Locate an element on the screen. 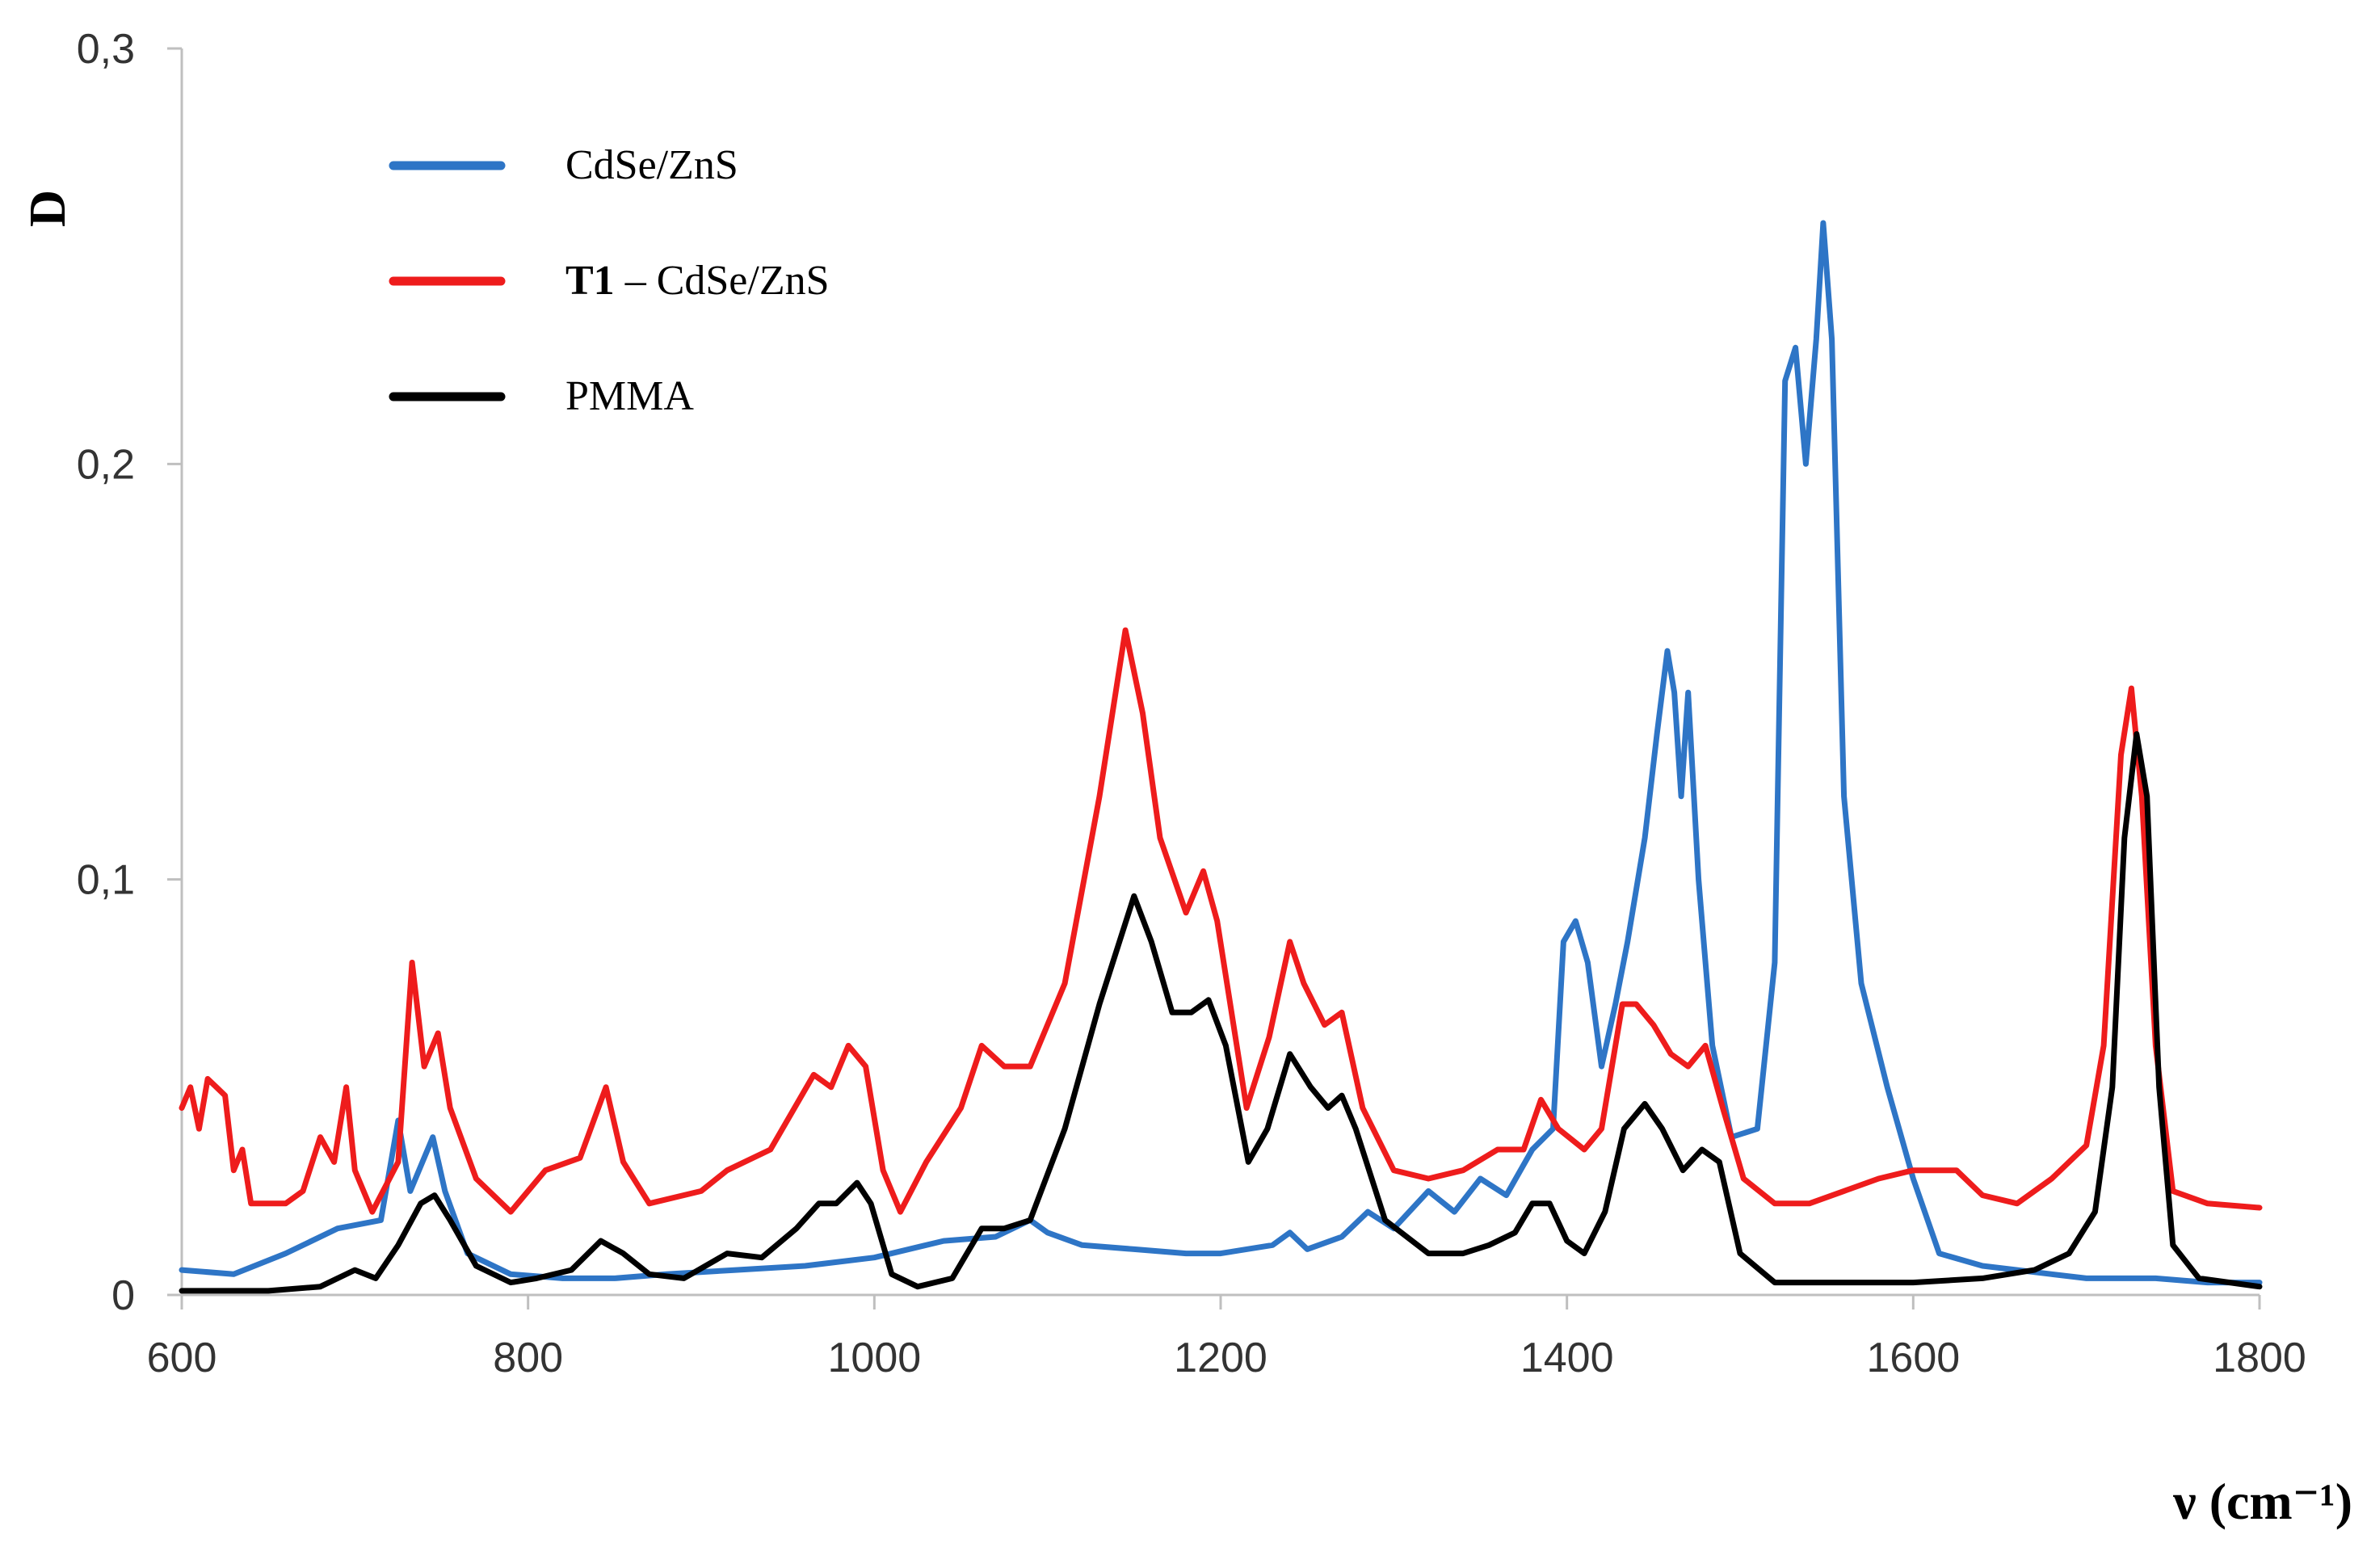 The width and height of the screenshot is (2371, 1568). legend-label-text: CdSe/ZnS is located at coordinates (651, 165).